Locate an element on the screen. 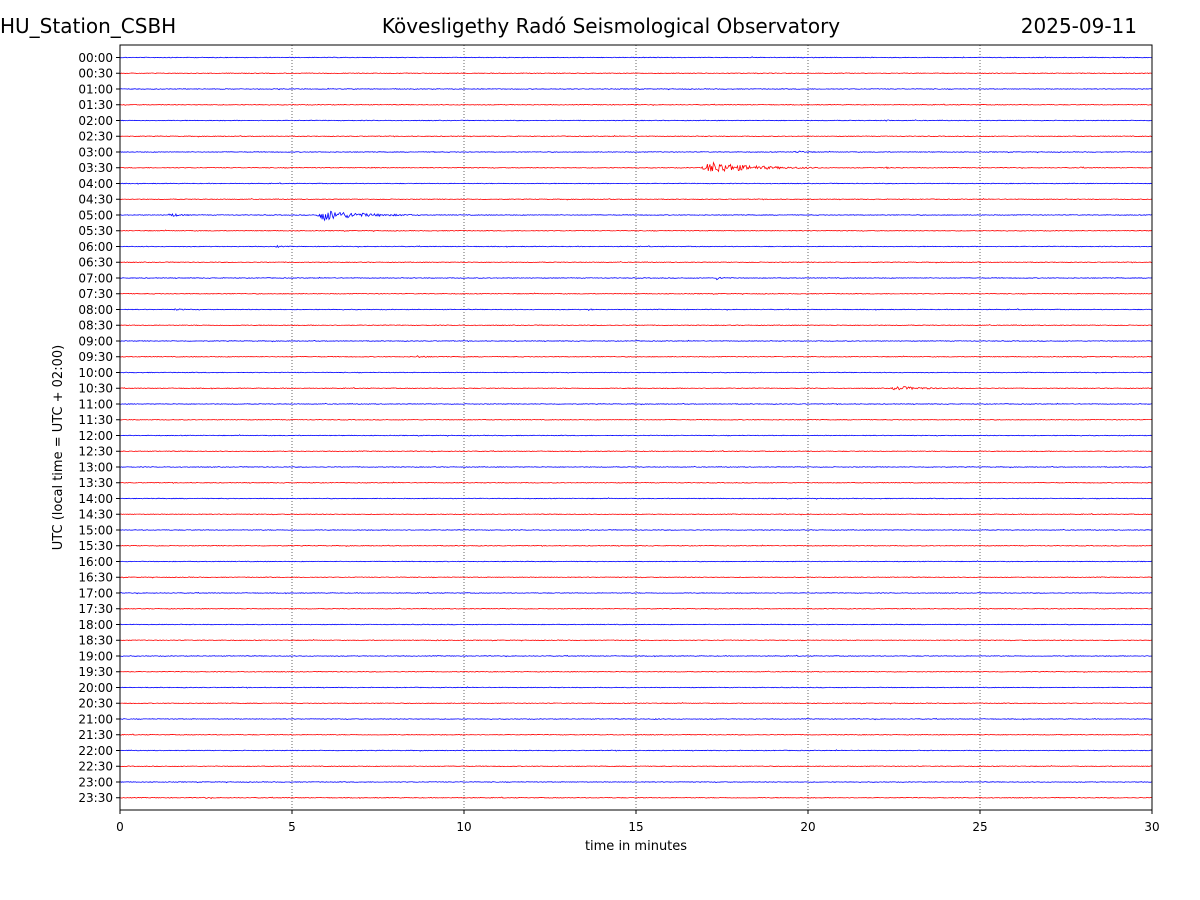 The height and width of the screenshot is (900, 1200). y-tick-label: 23:30 is located at coordinates (95, 798).